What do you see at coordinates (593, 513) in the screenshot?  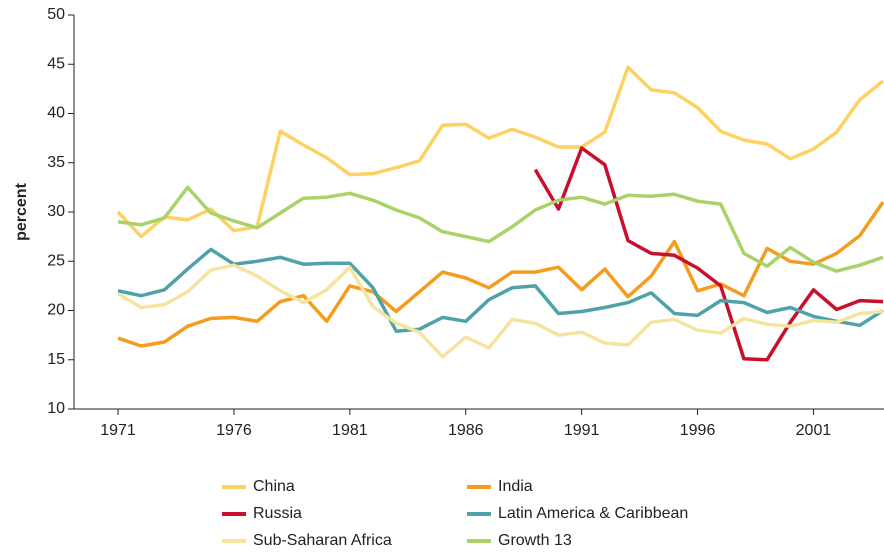 I see `legend-label: Latin America & Caribbean` at bounding box center [593, 513].